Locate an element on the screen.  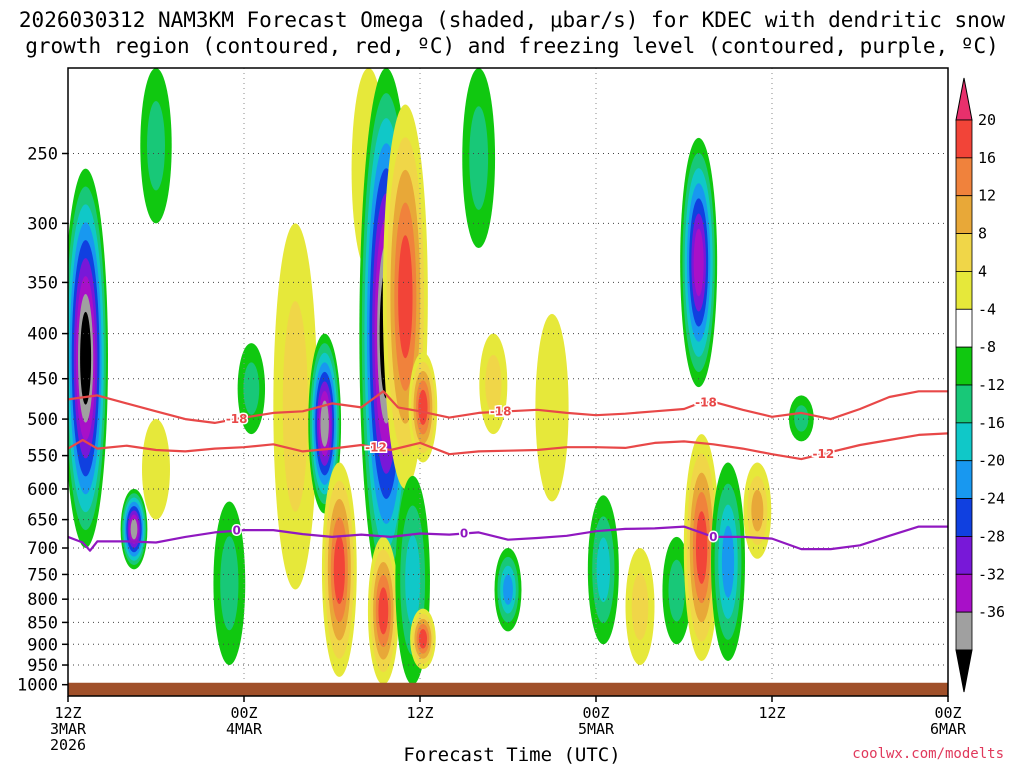
colorbar-label: -4 is located at coordinates (987, 309).